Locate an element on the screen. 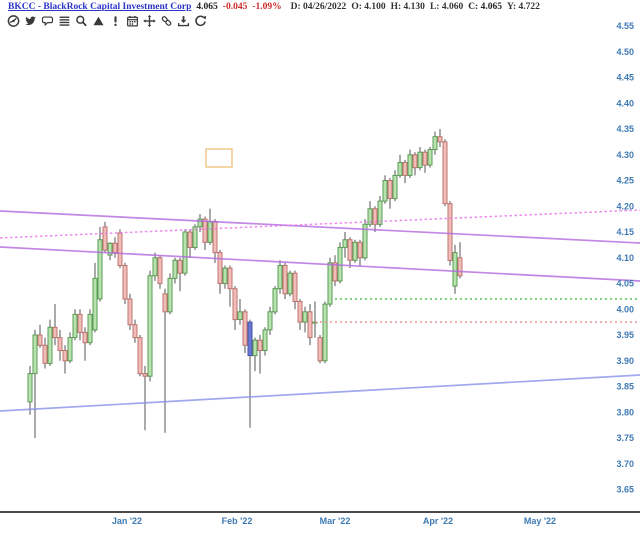 This screenshot has height=533, width=640. alerts-button is located at coordinates (98, 20).